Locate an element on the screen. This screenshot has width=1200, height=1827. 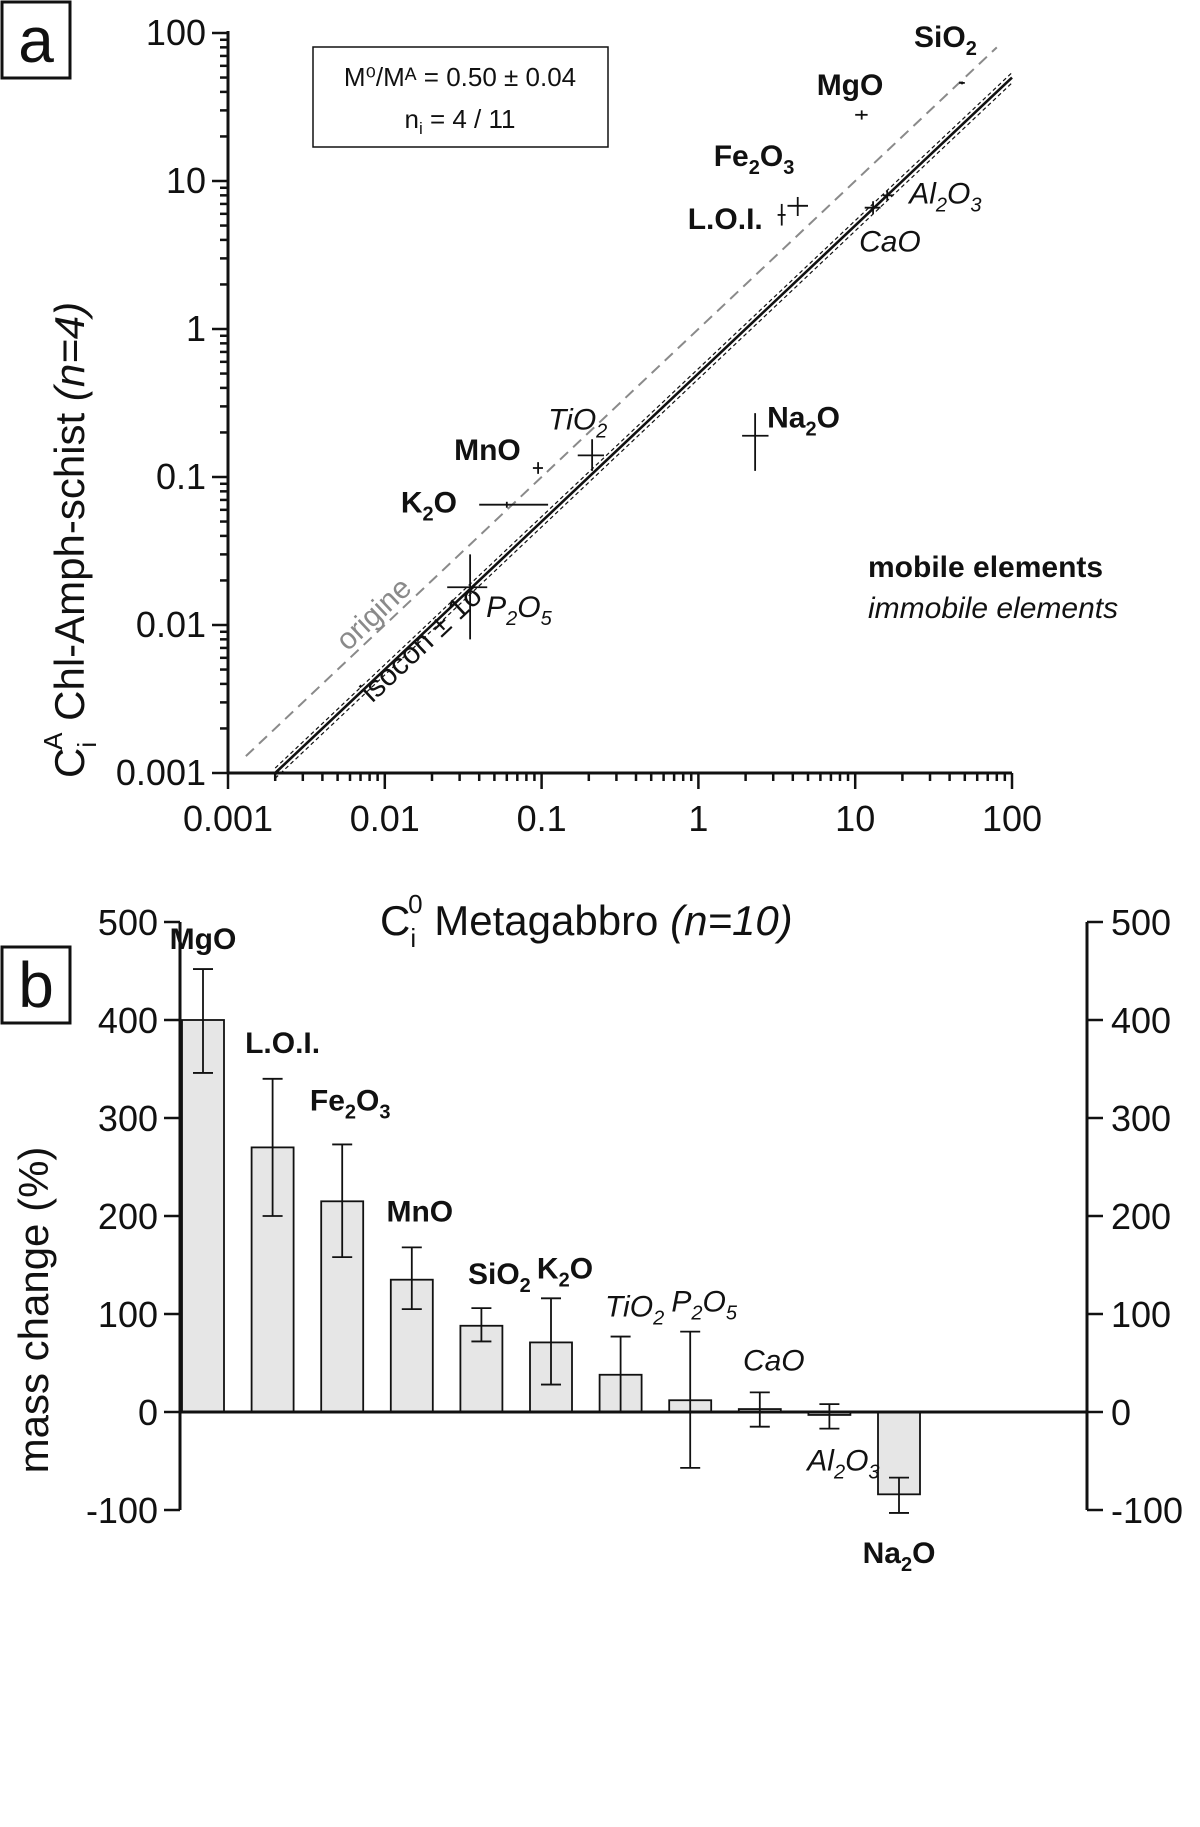
point-tio2: TiO2 is located at coordinates (577, 437).